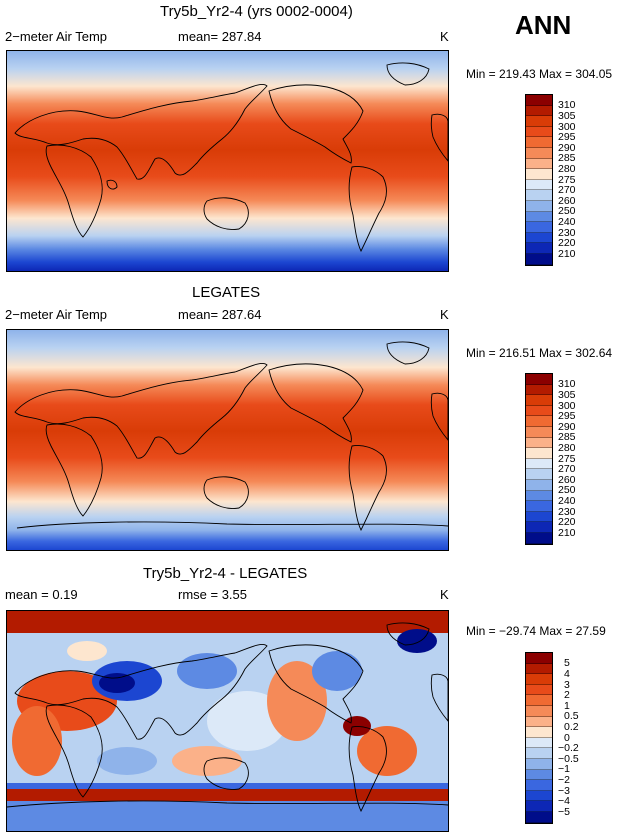 The width and height of the screenshot is (644, 837). Describe the element at coordinates (564, 769) in the screenshot. I see `colorbar-tick-label: −1` at that location.